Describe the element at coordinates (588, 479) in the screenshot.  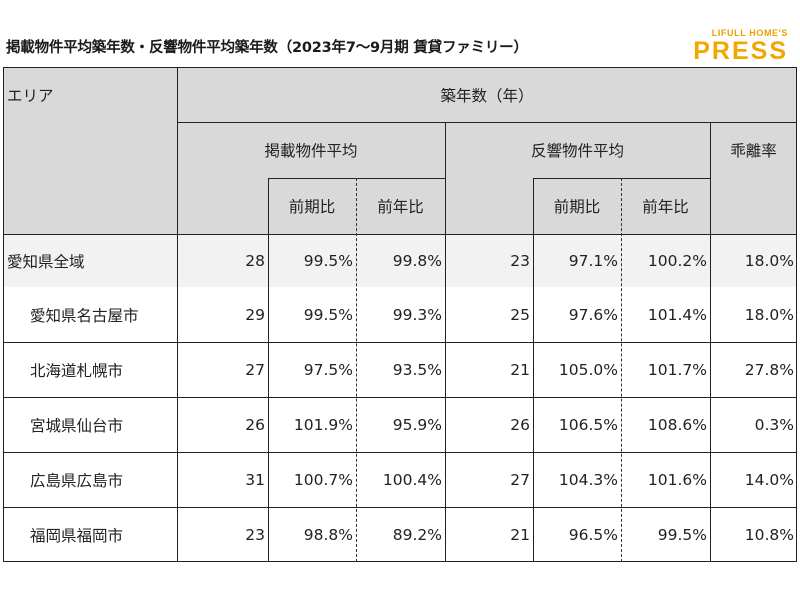
I see `cell-inquired-qoq: 104.3%` at that location.